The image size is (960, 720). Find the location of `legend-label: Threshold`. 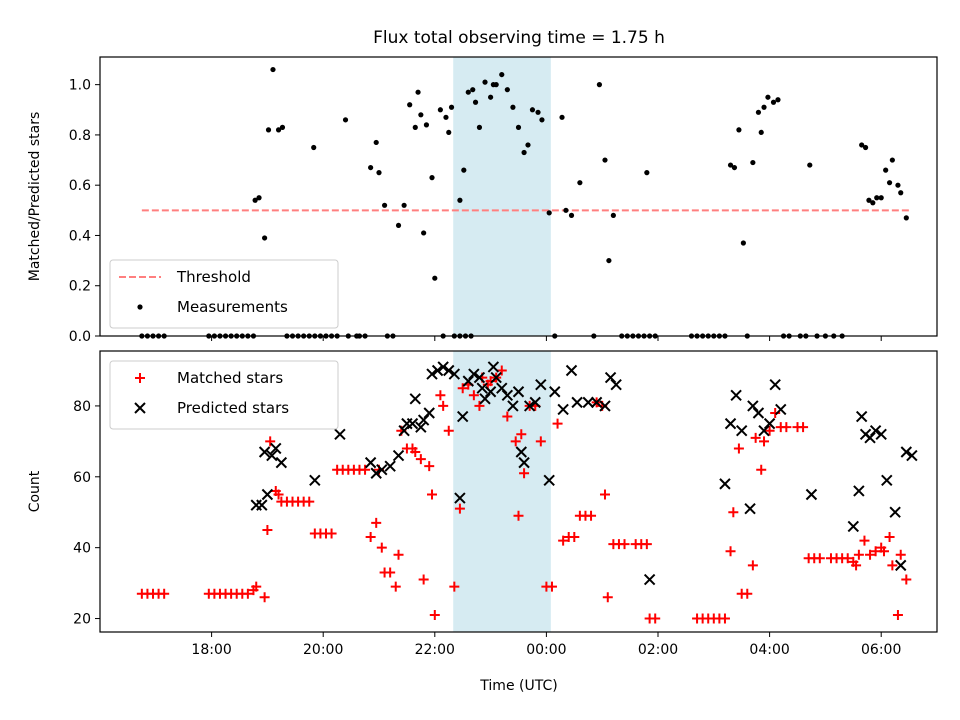

legend-label: Threshold is located at coordinates (213, 277).